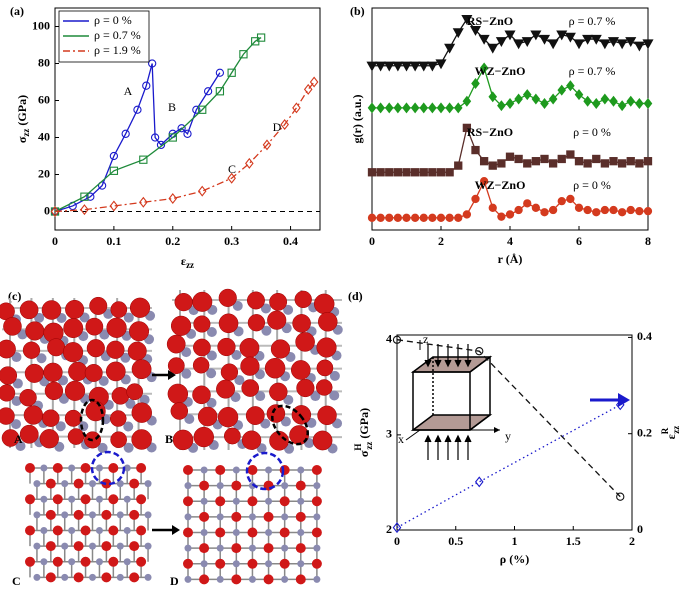 The image size is (685, 601). I want to click on annotation: RS−ZnO, so click(490, 132).